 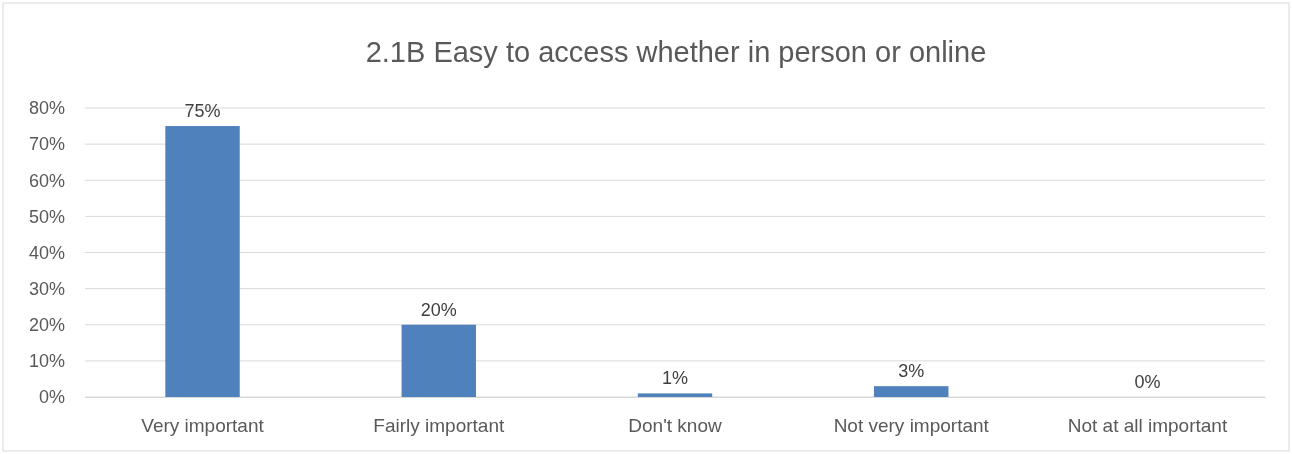 I want to click on x-tick-label: Not at all important, so click(x=1147, y=426).